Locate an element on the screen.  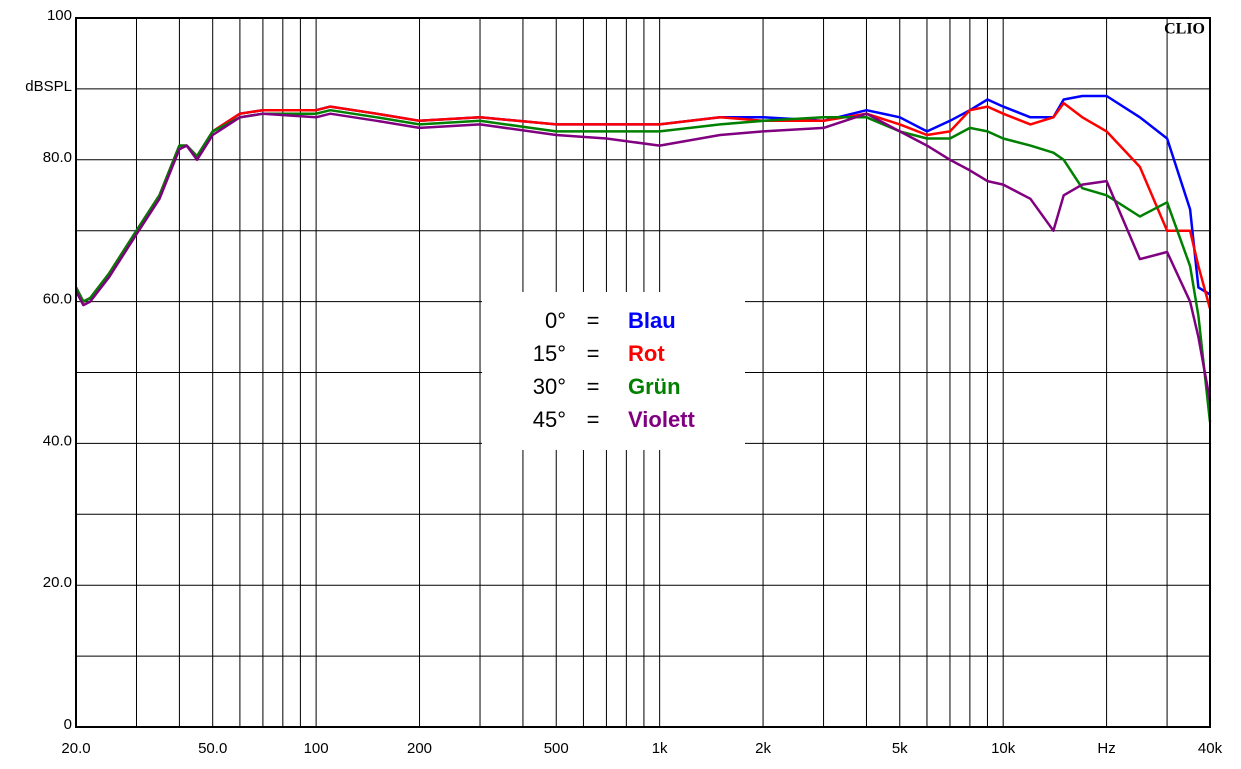
y-tick-label: 100 is located at coordinates (59, 15).